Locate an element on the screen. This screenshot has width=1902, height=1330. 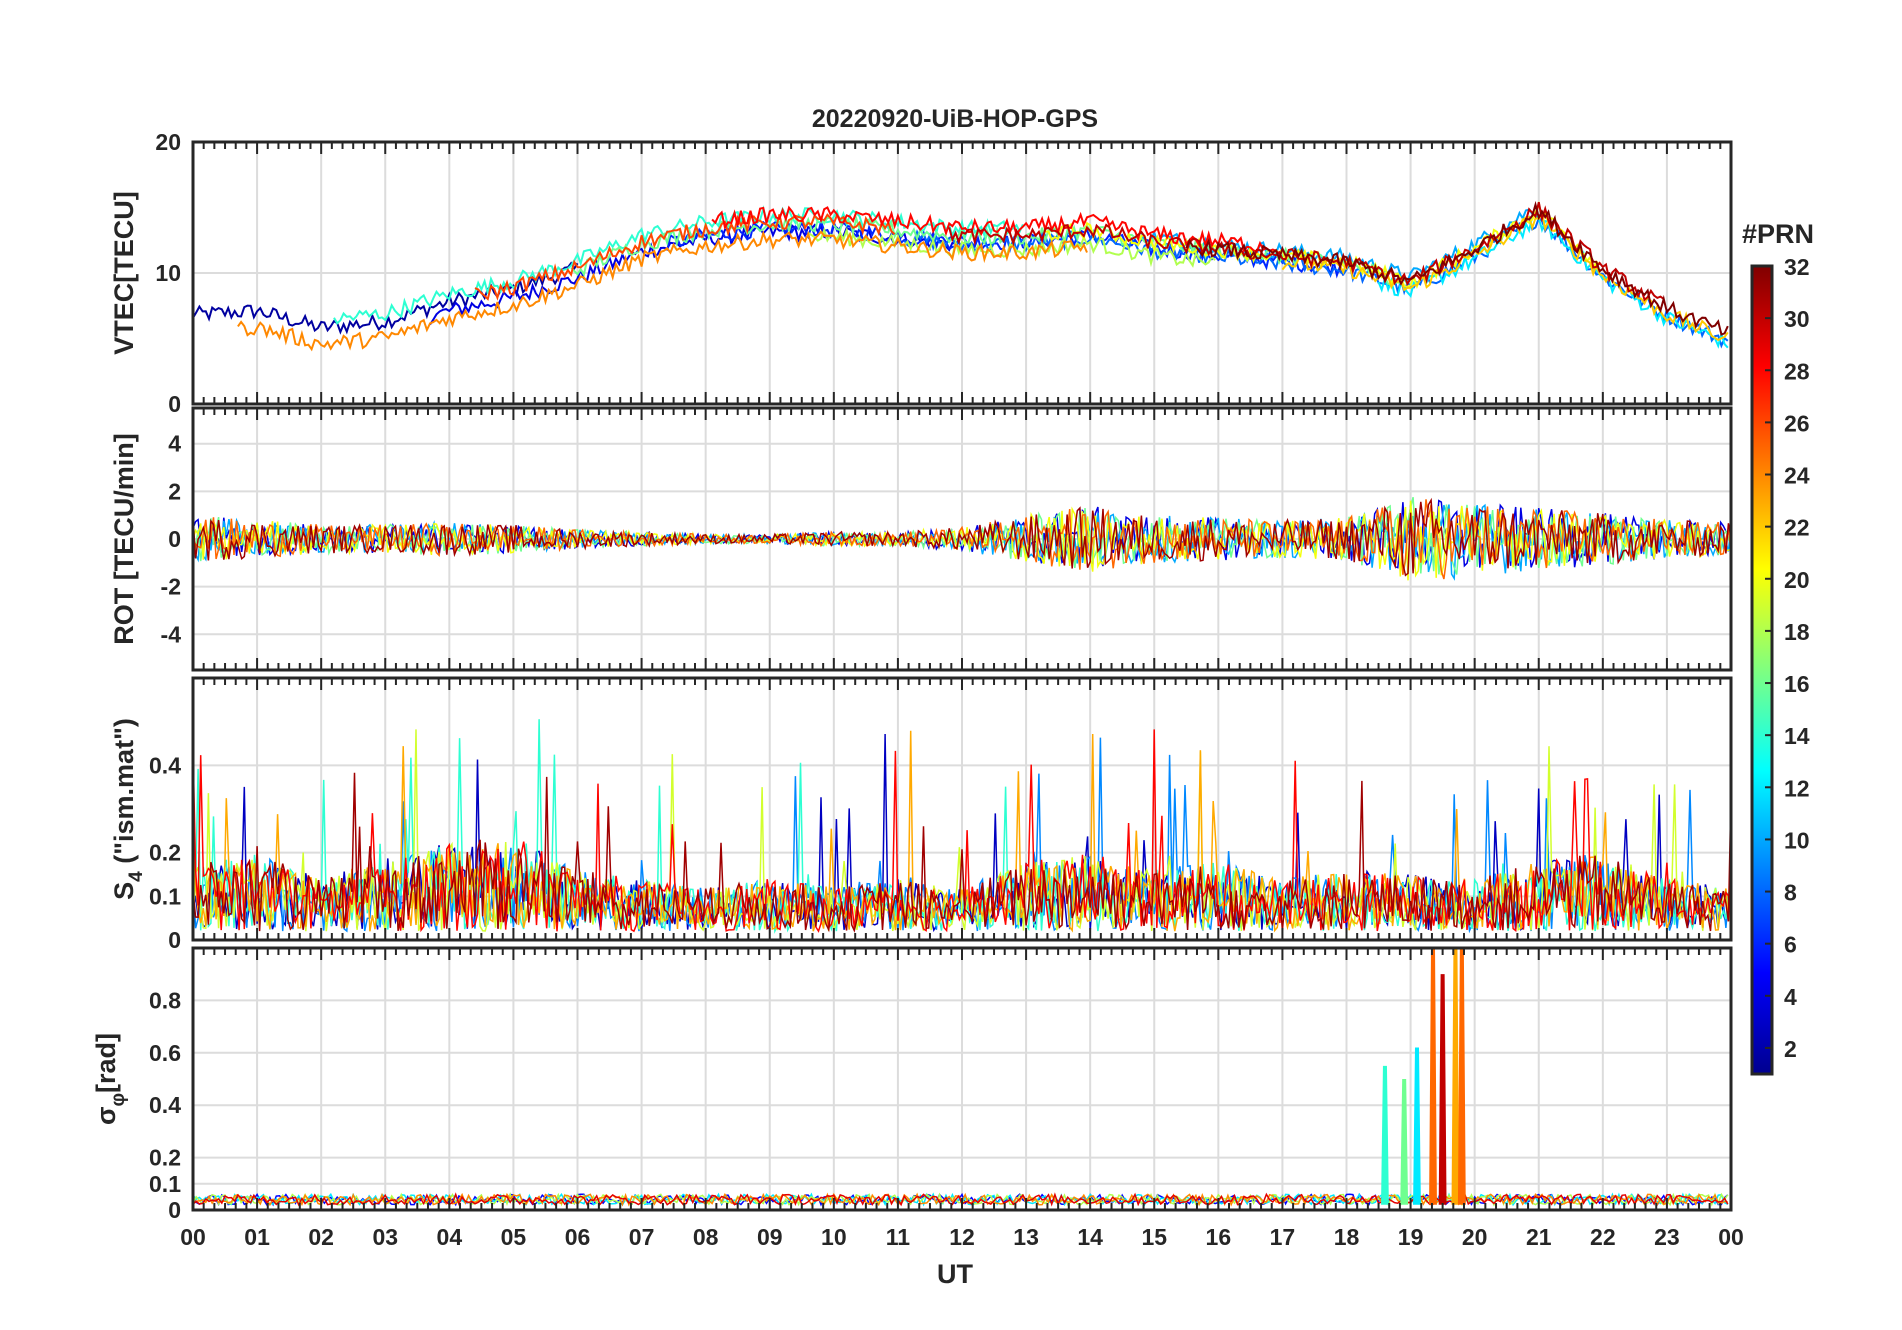
y-label-subscript: φ is located at coordinates (118, 1100).